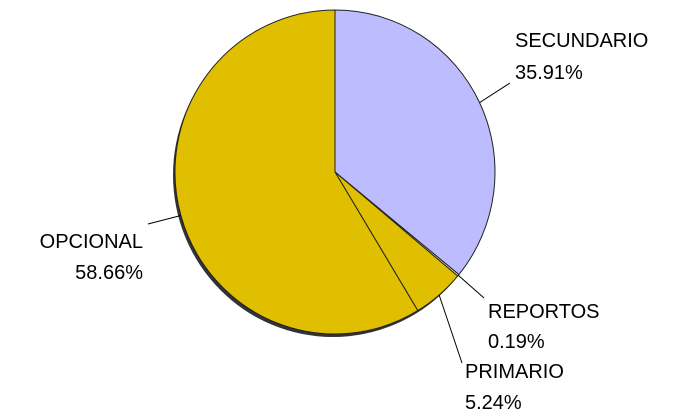 The height and width of the screenshot is (416, 694). I want to click on leader-line-secundario, so click(495, 93).